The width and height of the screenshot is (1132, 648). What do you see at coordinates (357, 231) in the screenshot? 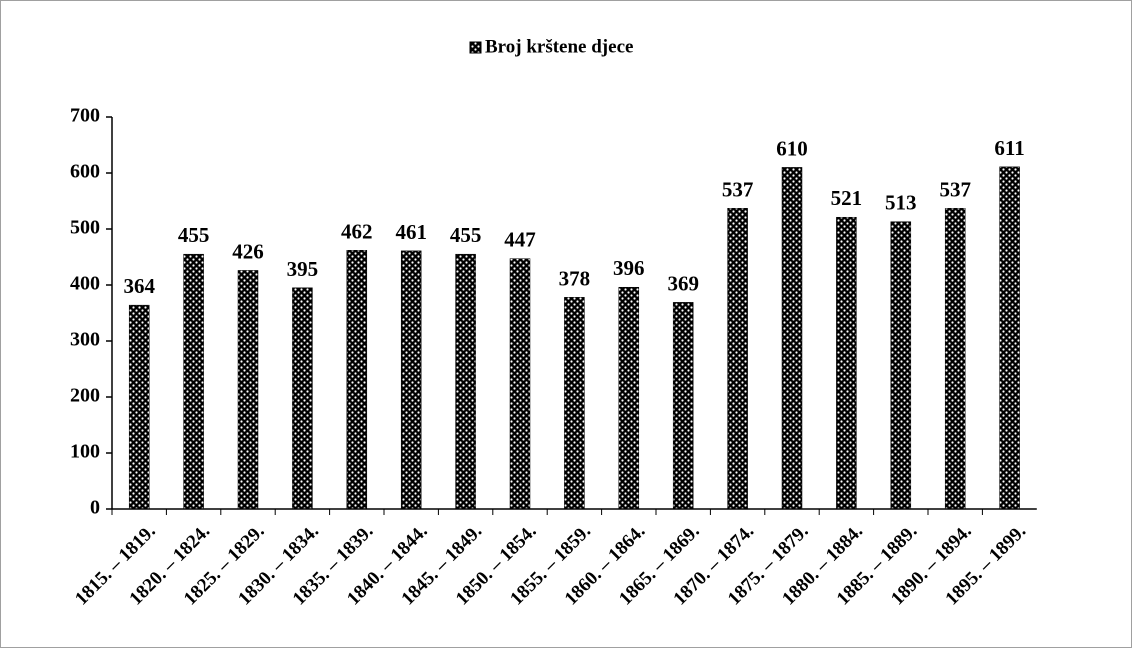
I see `value-label: 462` at bounding box center [357, 231].